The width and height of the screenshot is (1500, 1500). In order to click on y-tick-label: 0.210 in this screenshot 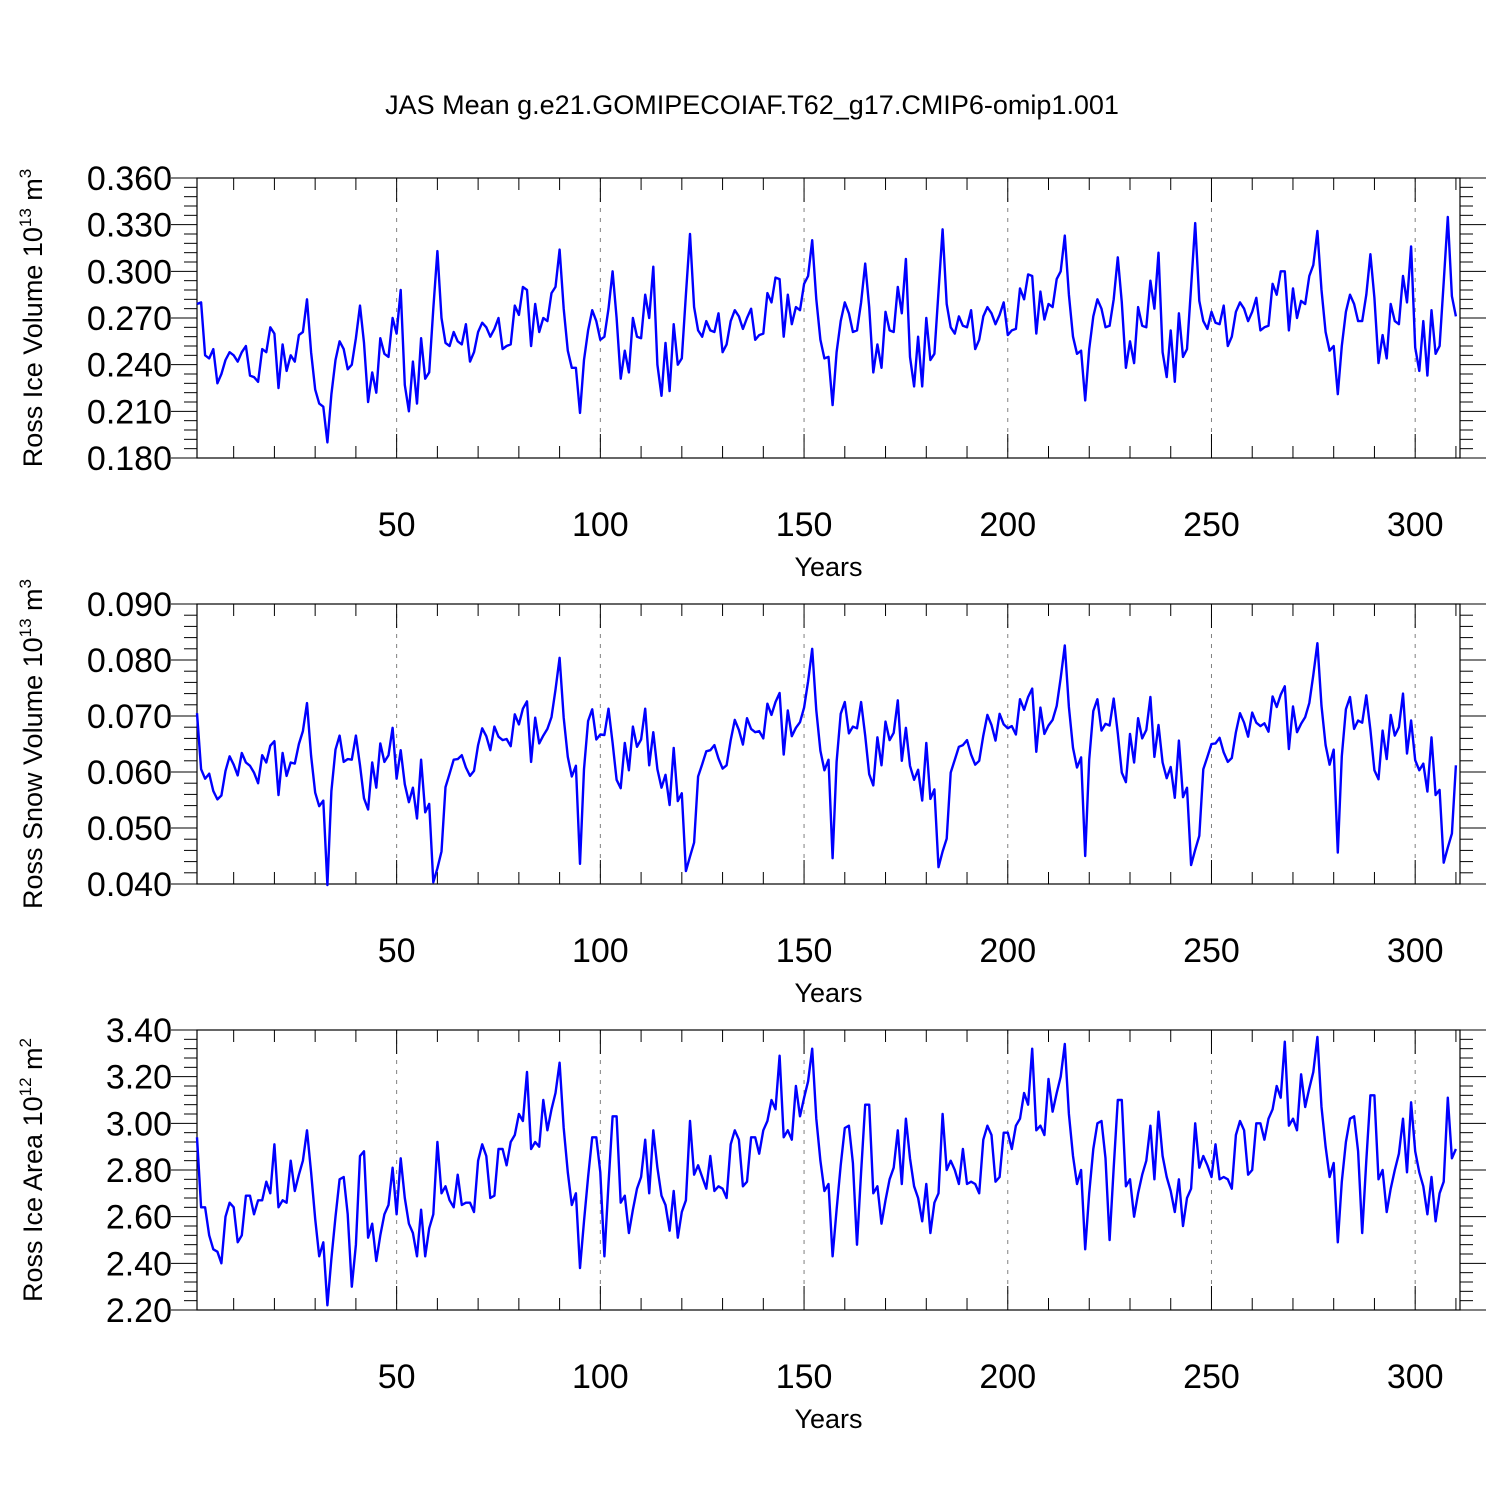, I will do `click(129, 412)`.